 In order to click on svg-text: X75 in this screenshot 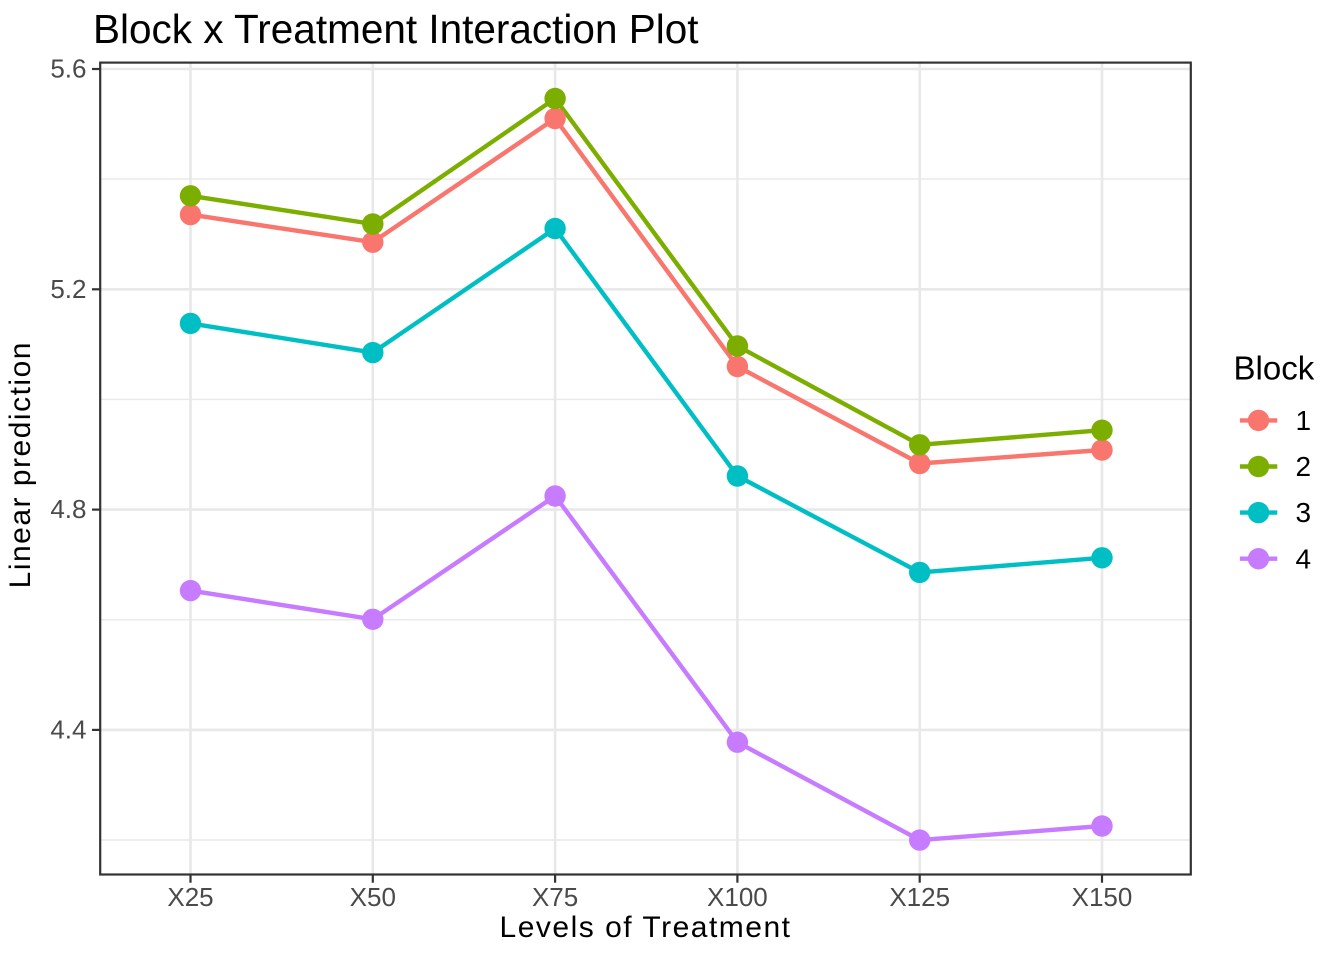, I will do `click(555, 897)`.